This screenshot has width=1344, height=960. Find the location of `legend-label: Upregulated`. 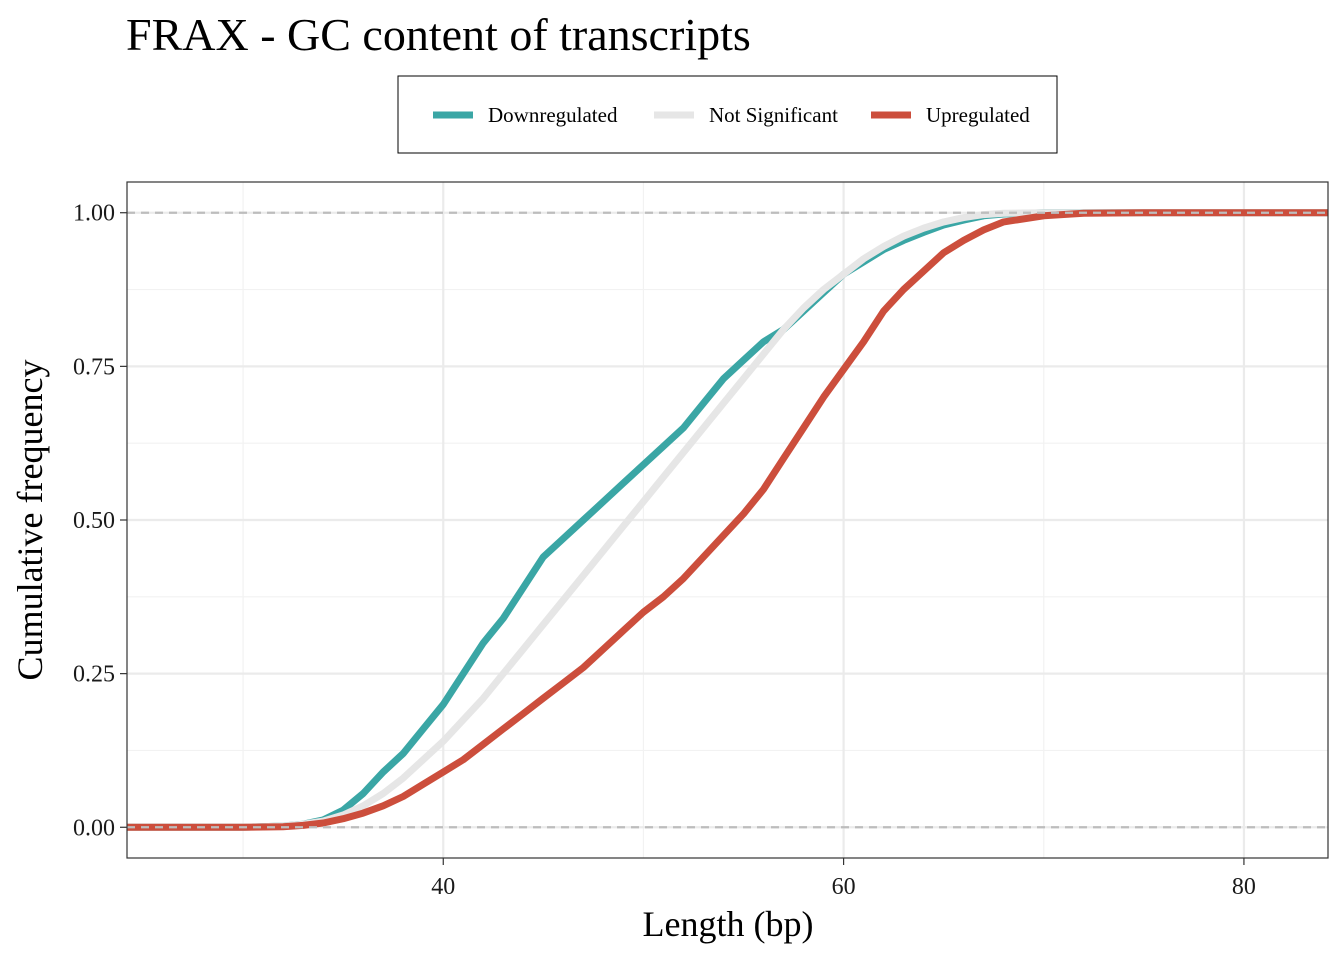

legend-label: Upregulated is located at coordinates (978, 115).